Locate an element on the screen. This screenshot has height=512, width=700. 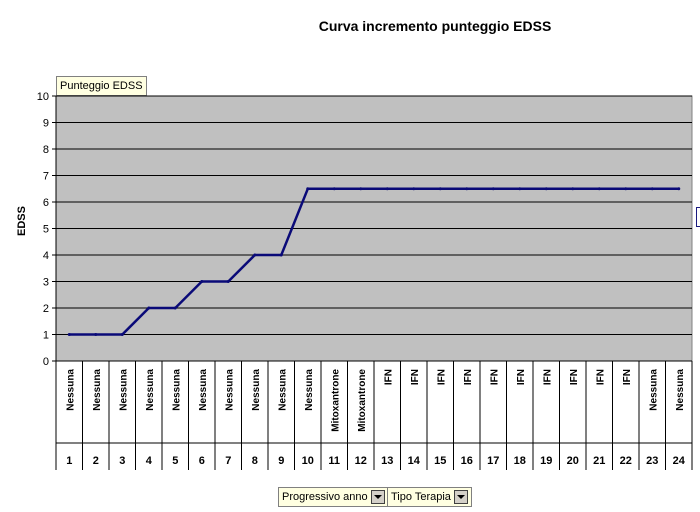
x-tick-label: 21 is located at coordinates (599, 461).